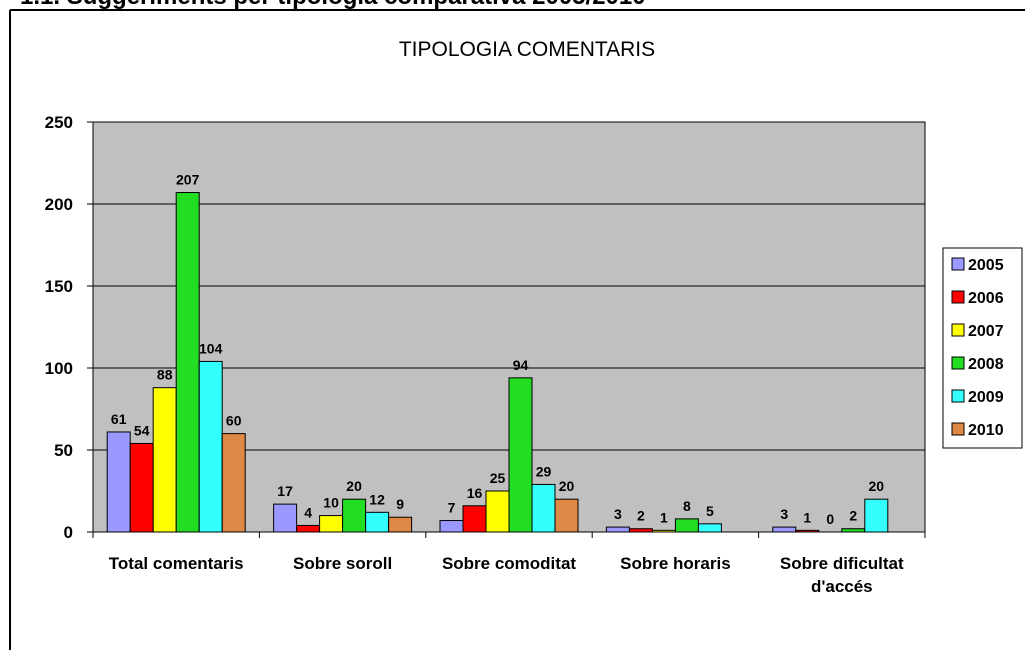 The image size is (1025, 650). Describe the element at coordinates (211, 348) in the screenshot. I see `data-label: 104` at that location.